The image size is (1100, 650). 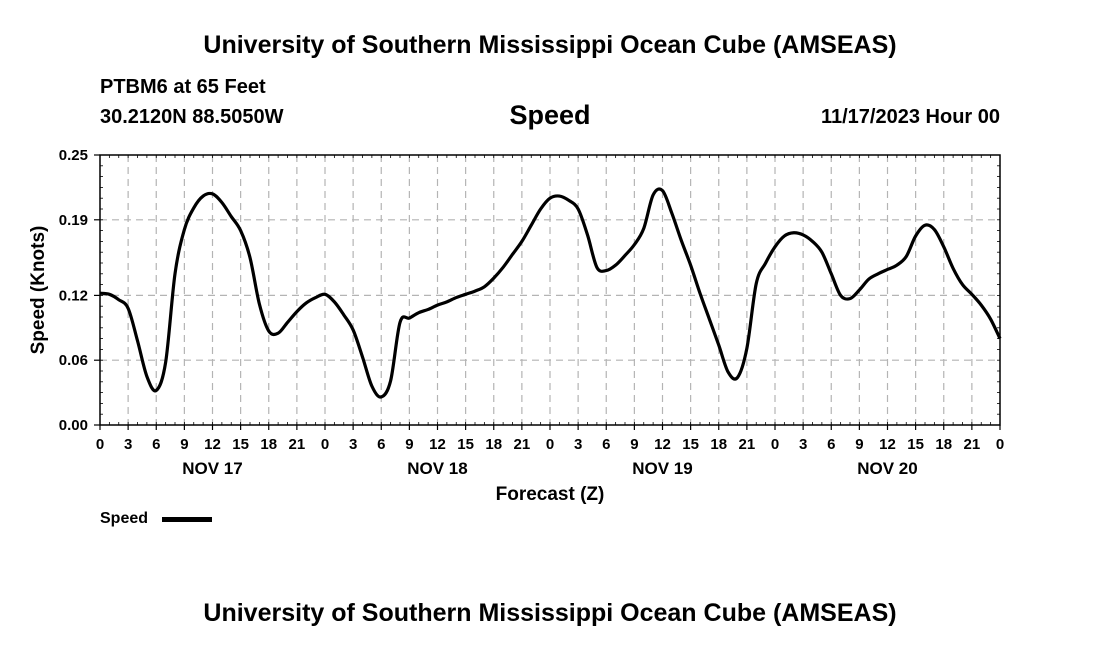 I want to click on y-tick-label: 0.00, so click(x=73, y=425).